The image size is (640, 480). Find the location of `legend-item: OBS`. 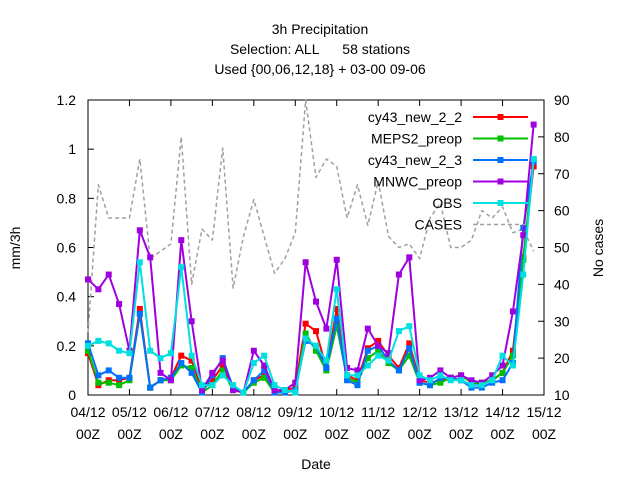

legend-item: OBS is located at coordinates (480, 203).